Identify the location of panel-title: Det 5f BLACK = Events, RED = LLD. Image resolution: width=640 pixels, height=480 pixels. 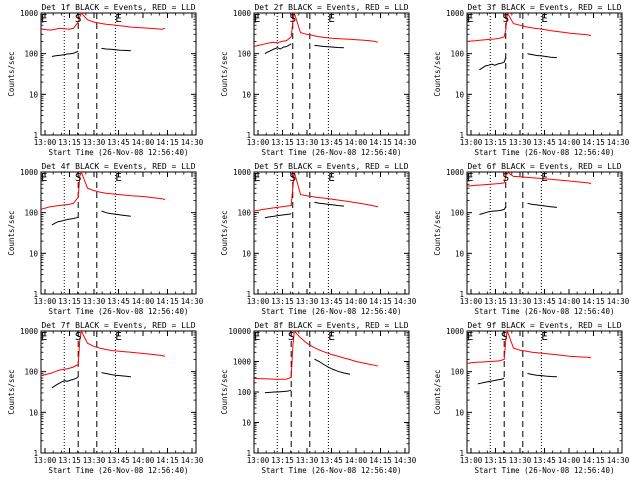
(331, 166).